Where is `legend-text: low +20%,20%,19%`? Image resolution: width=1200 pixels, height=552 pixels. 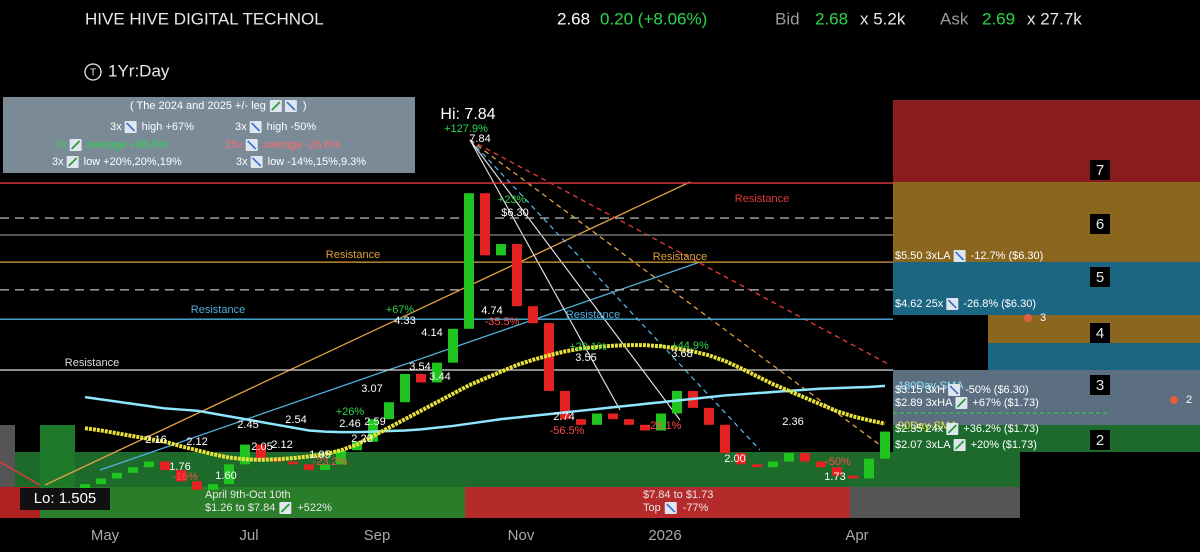
legend-text: low +20%,20%,19% is located at coordinates (133, 162).